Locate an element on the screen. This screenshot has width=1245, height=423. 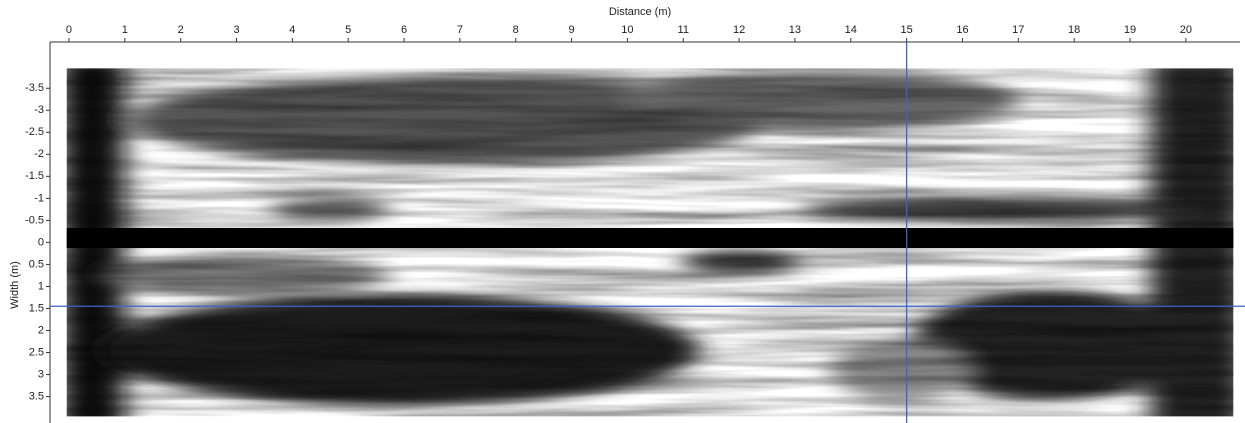
center-band is located at coordinates (650, 238).